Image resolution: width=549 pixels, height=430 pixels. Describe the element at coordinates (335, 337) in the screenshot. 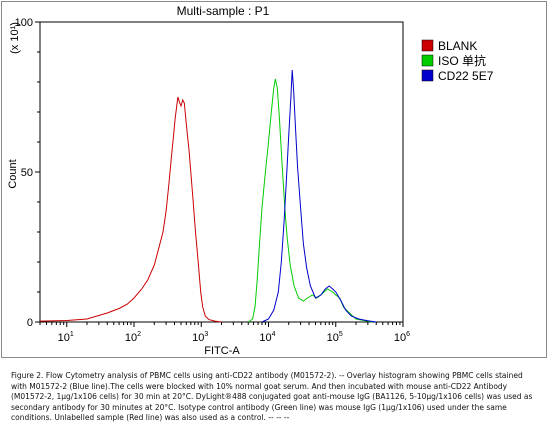

I see `x-tick-label: 10⁵` at that location.